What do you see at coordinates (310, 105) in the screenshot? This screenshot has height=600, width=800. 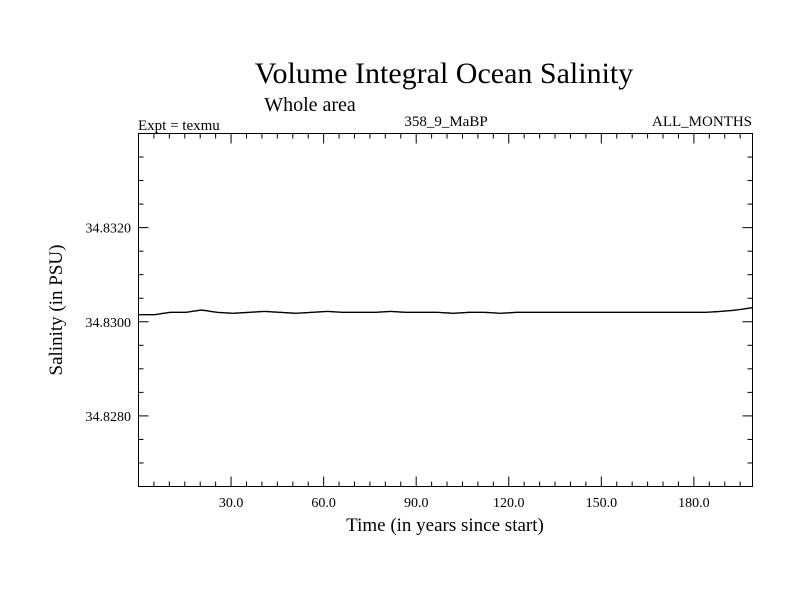 I see `chart-subtitle: Whole area` at bounding box center [310, 105].